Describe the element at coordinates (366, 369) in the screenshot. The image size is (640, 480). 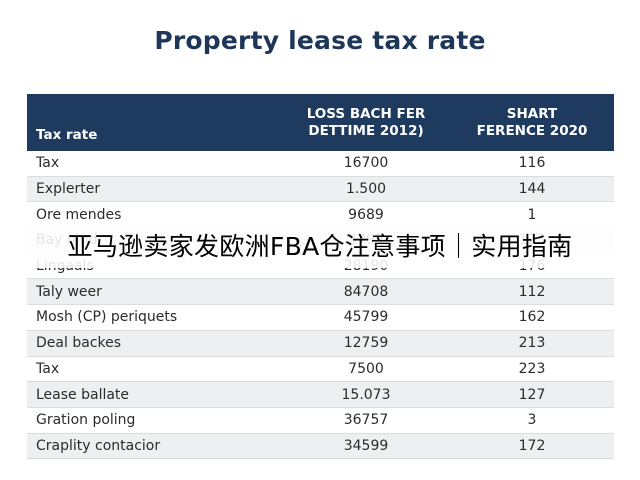
I see `loss-value-cell: 7500` at that location.